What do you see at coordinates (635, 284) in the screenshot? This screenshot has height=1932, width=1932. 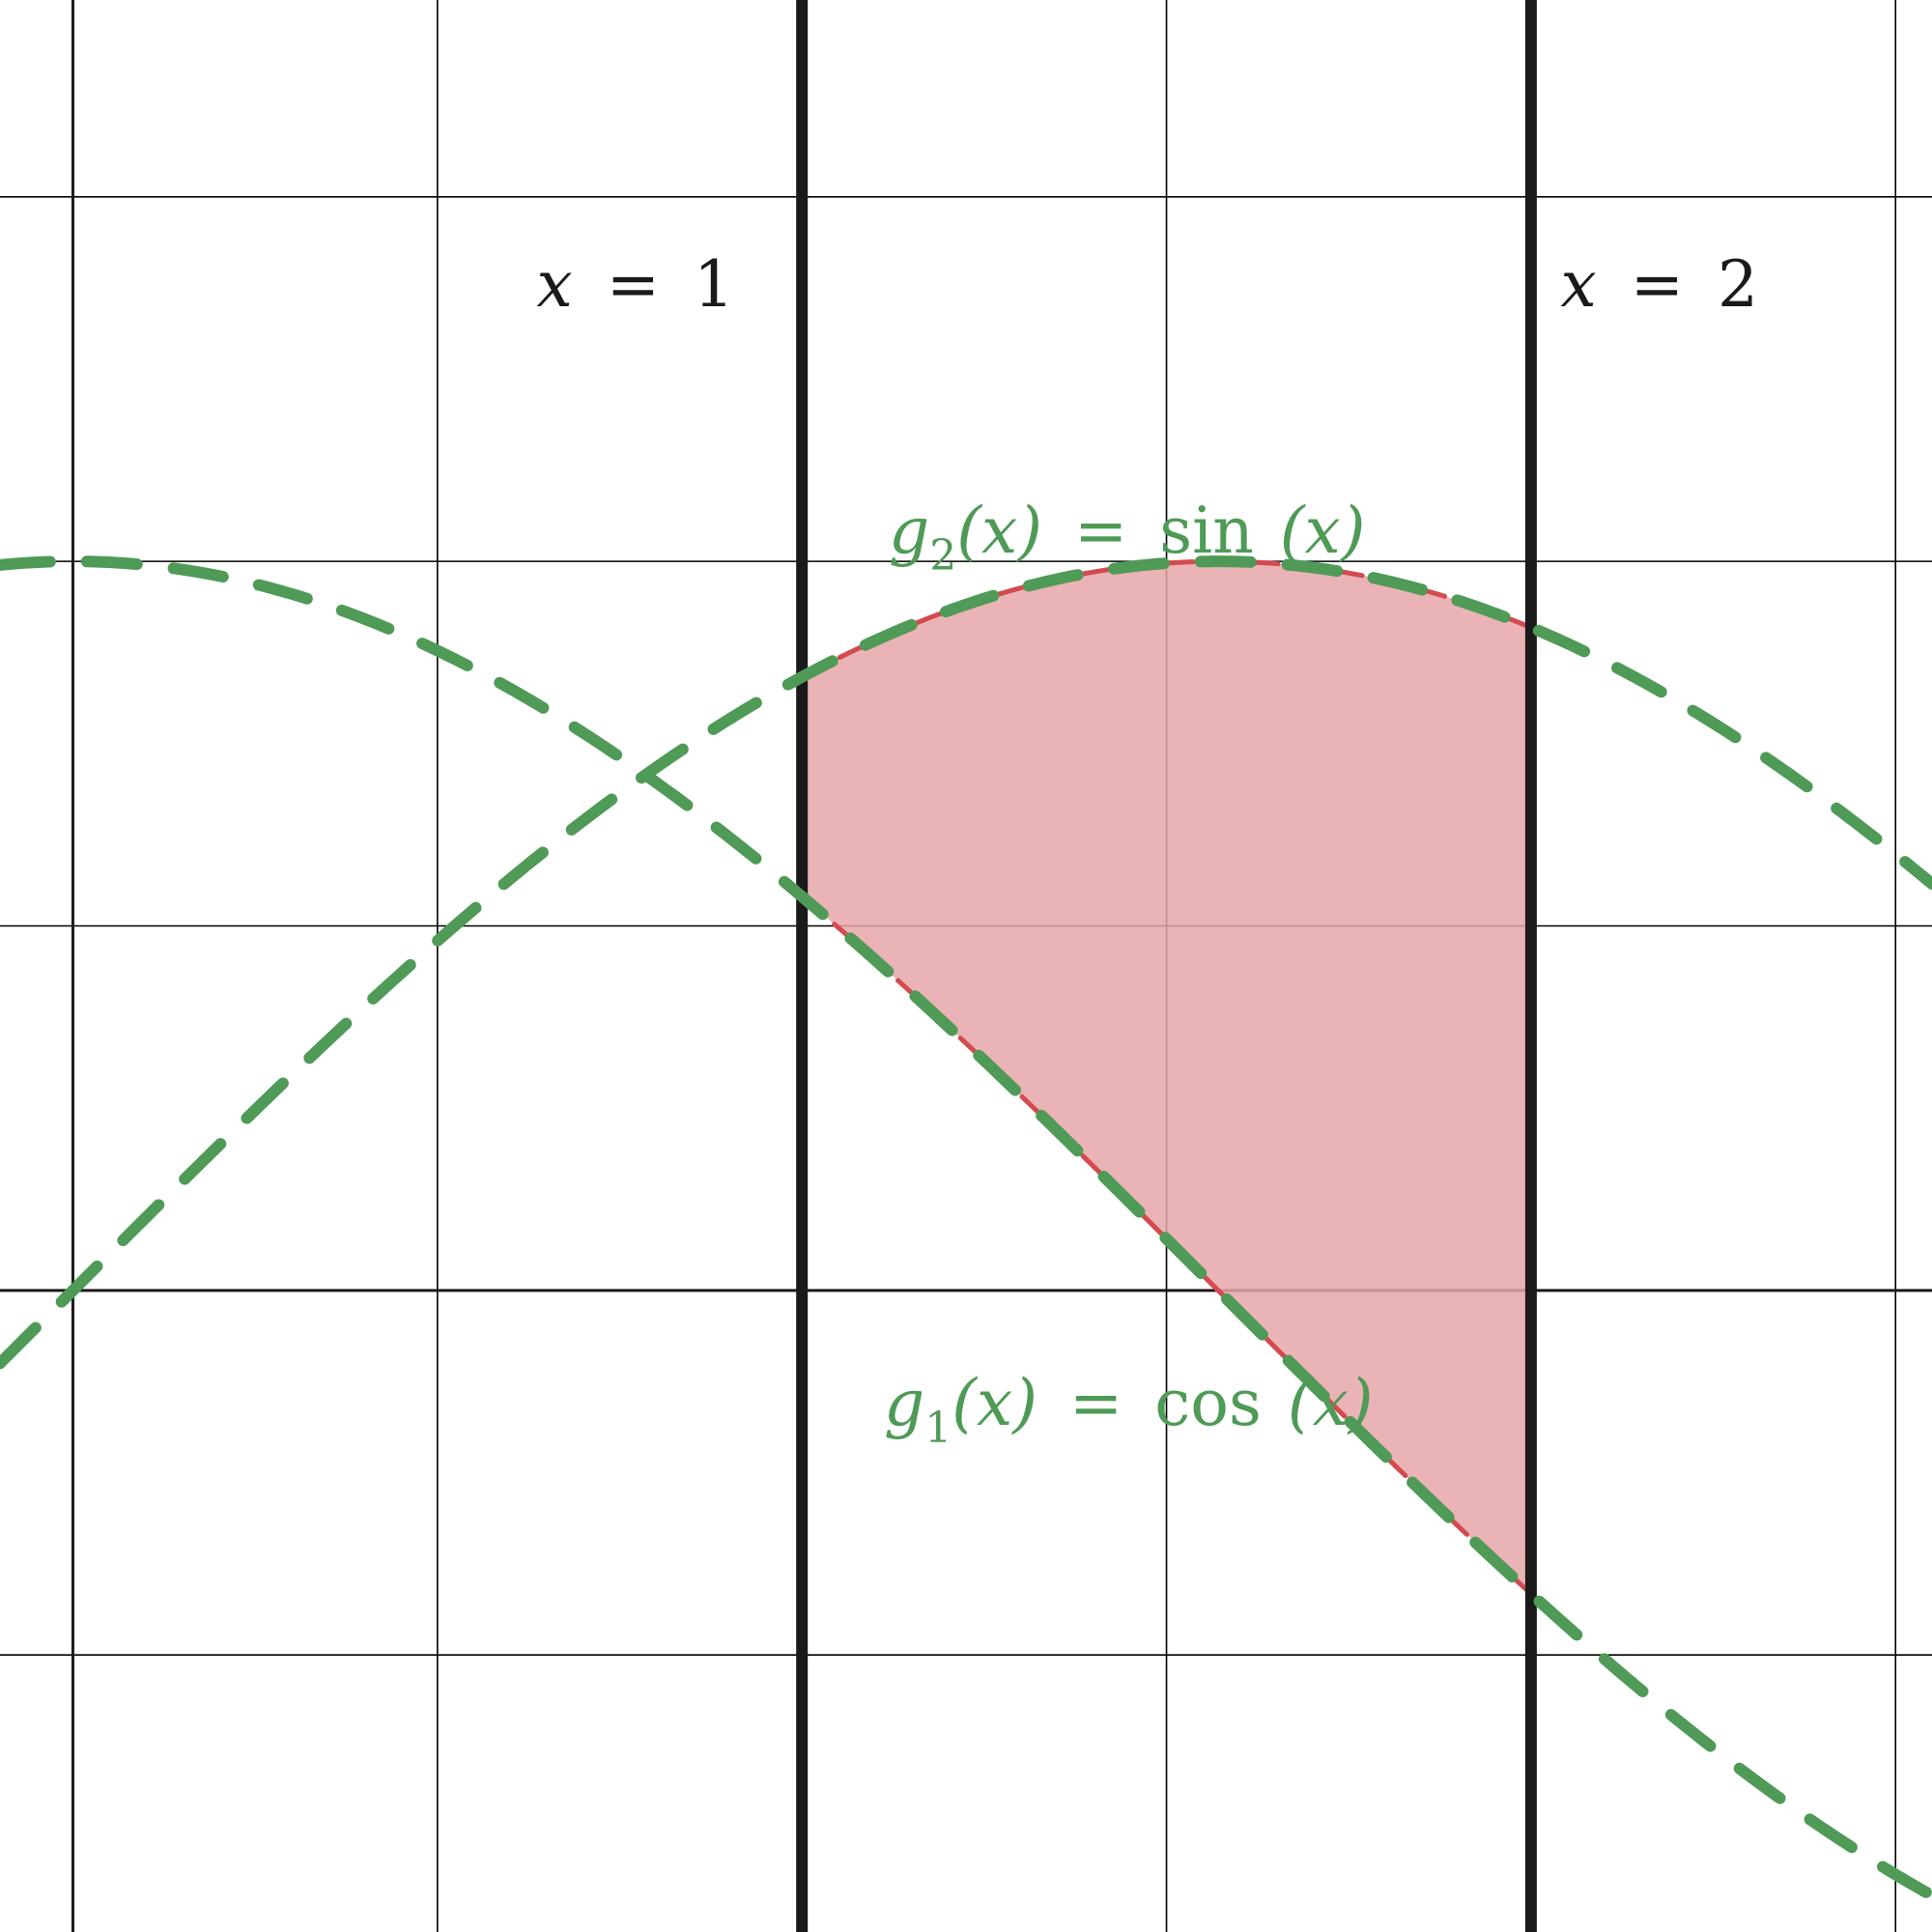 I see `vline-label-x1: x = 1` at bounding box center [635, 284].